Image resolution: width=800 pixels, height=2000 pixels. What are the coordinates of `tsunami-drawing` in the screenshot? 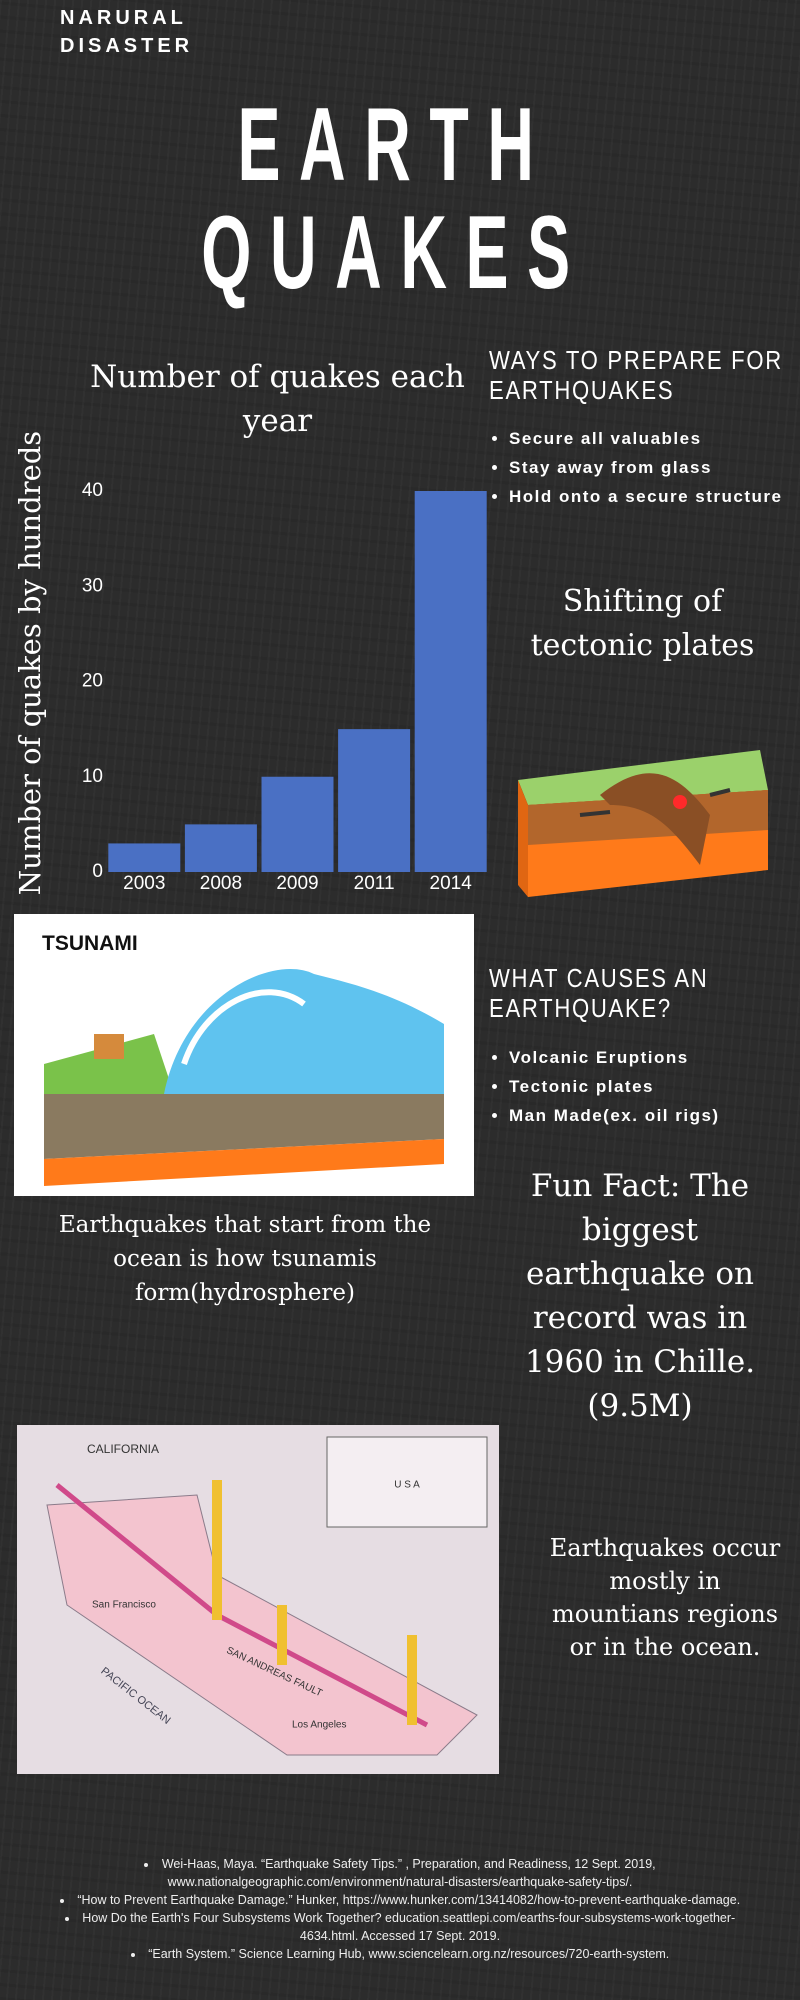 It's located at (244, 1077).